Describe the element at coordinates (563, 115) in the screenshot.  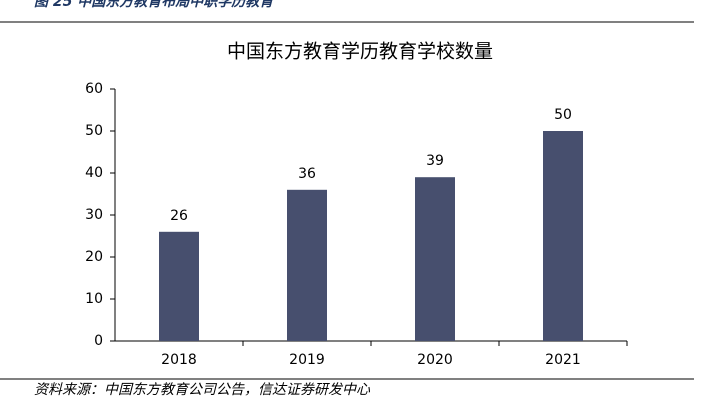
I see `data-label: 50` at that location.